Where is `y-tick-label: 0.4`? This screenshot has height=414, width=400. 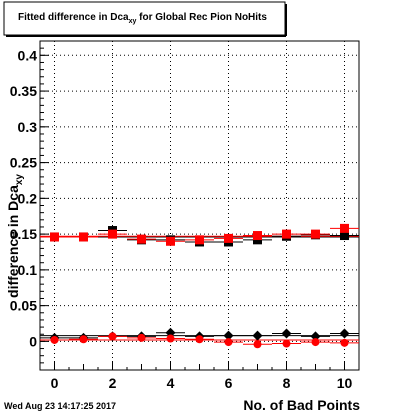 y-tick-label: 0.4 is located at coordinates (28, 55).